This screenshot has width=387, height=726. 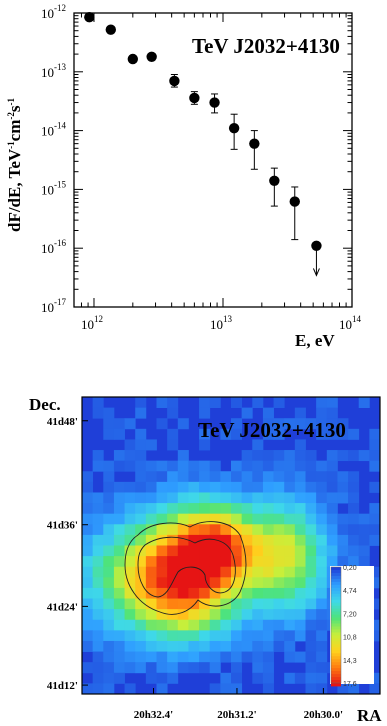 What do you see at coordinates (45, 404) in the screenshot?
I see `skymap-ylabel: Dec.` at bounding box center [45, 404].